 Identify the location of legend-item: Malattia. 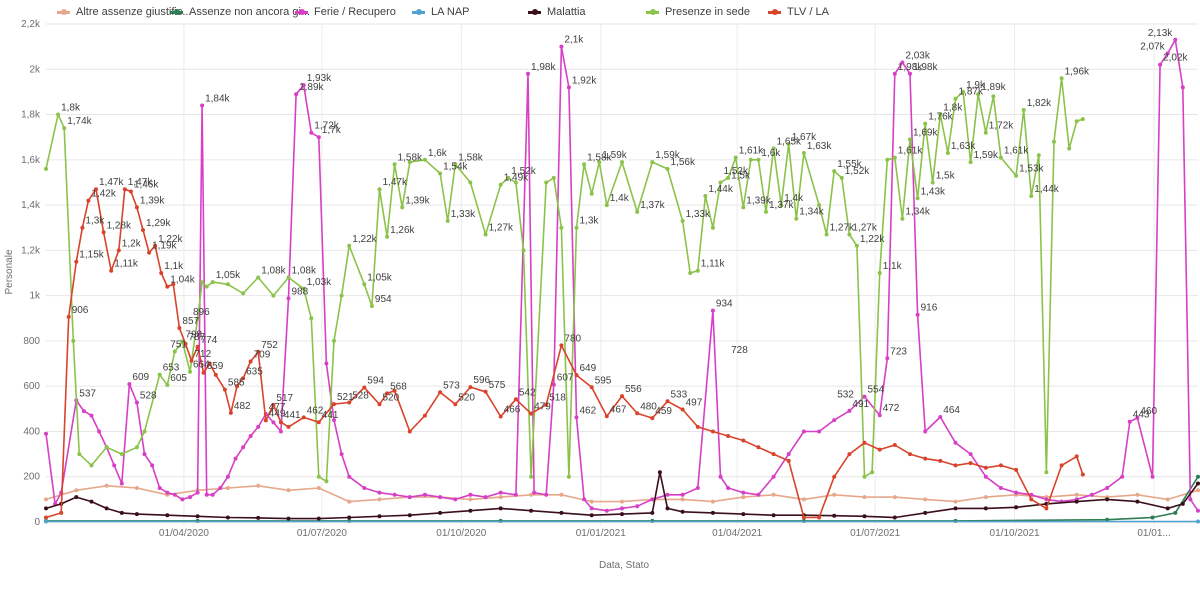
(557, 12).